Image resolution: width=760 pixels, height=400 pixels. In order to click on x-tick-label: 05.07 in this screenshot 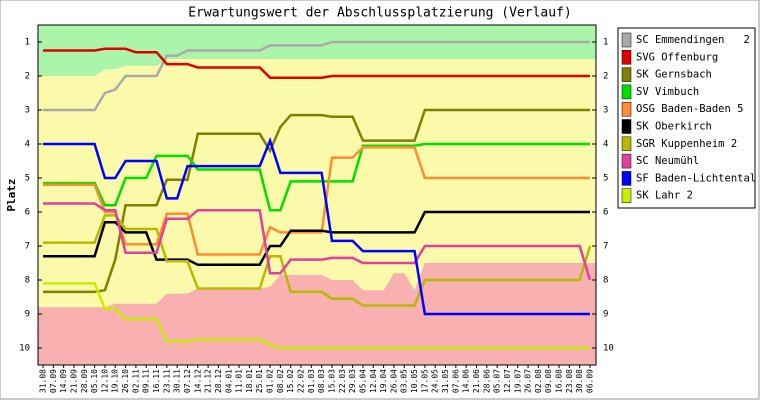, I will do `click(497, 381)`.